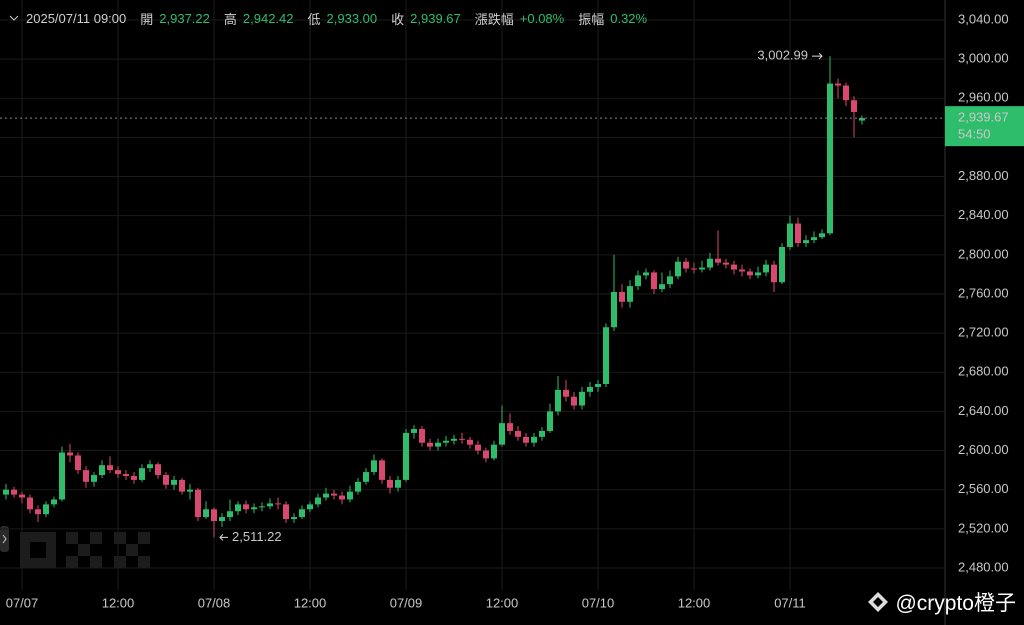 Image resolution: width=1024 pixels, height=625 pixels. I want to click on y-tick-label: 2,560.00, so click(983, 488).